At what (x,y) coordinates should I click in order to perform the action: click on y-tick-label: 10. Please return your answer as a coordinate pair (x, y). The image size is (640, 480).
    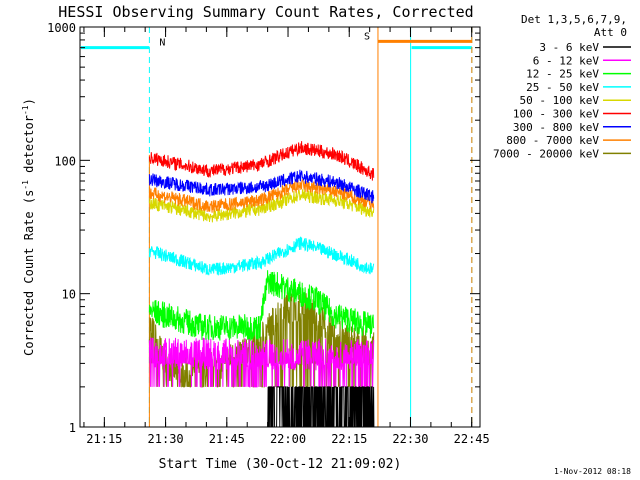
    Looking at the image, I should click on (69, 295).